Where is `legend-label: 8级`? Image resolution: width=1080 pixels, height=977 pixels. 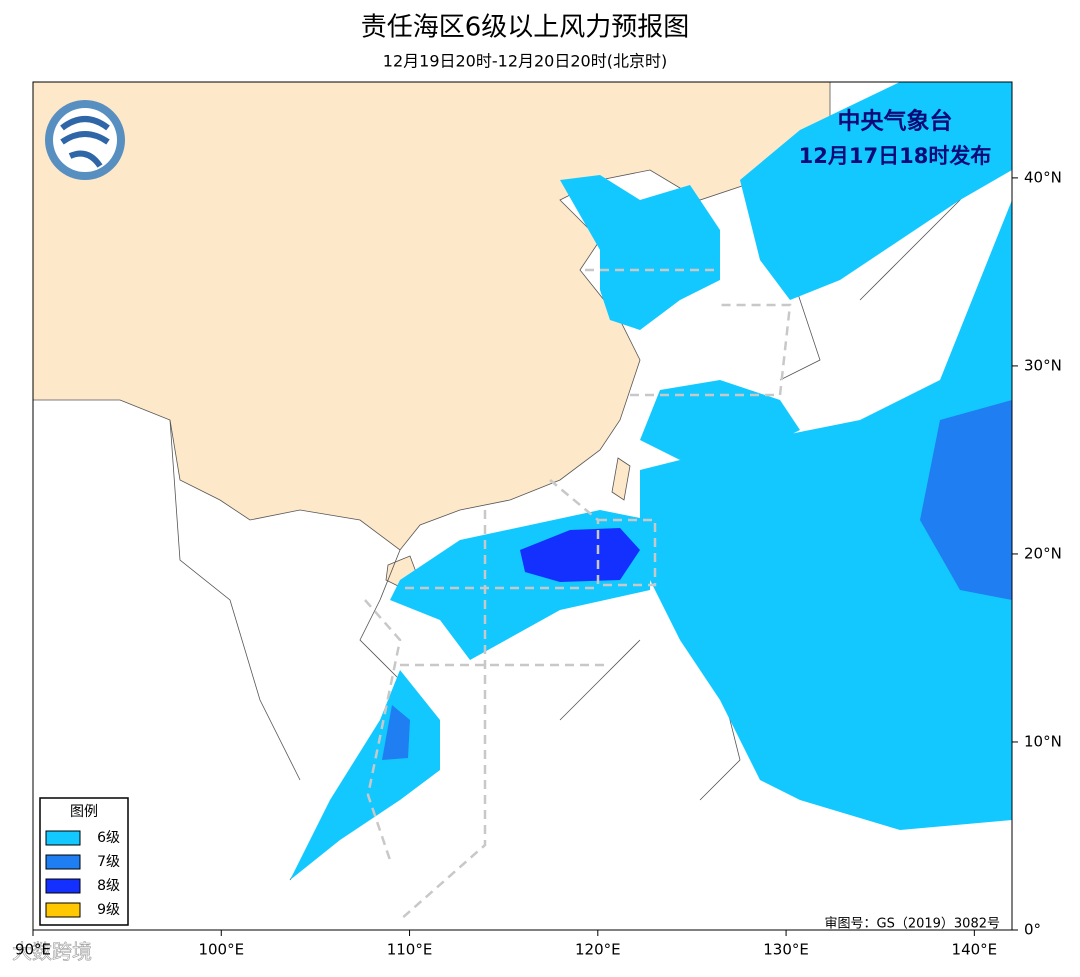 legend-label: 8级 is located at coordinates (108, 886).